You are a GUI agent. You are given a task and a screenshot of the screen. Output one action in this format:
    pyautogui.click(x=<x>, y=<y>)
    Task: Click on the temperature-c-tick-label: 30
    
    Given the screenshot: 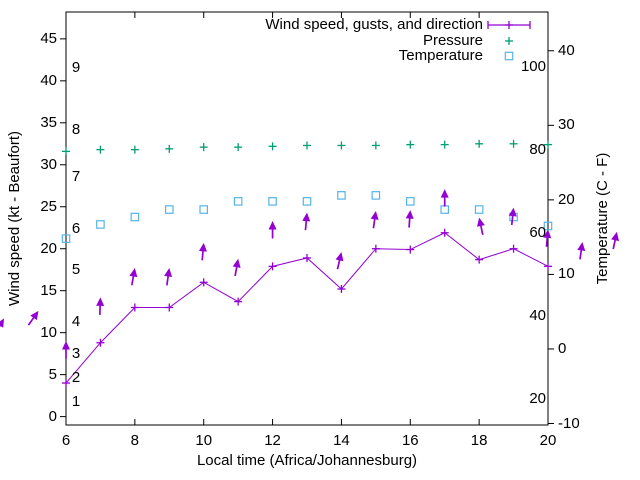 What is the action you would take?
    pyautogui.click(x=566, y=125)
    